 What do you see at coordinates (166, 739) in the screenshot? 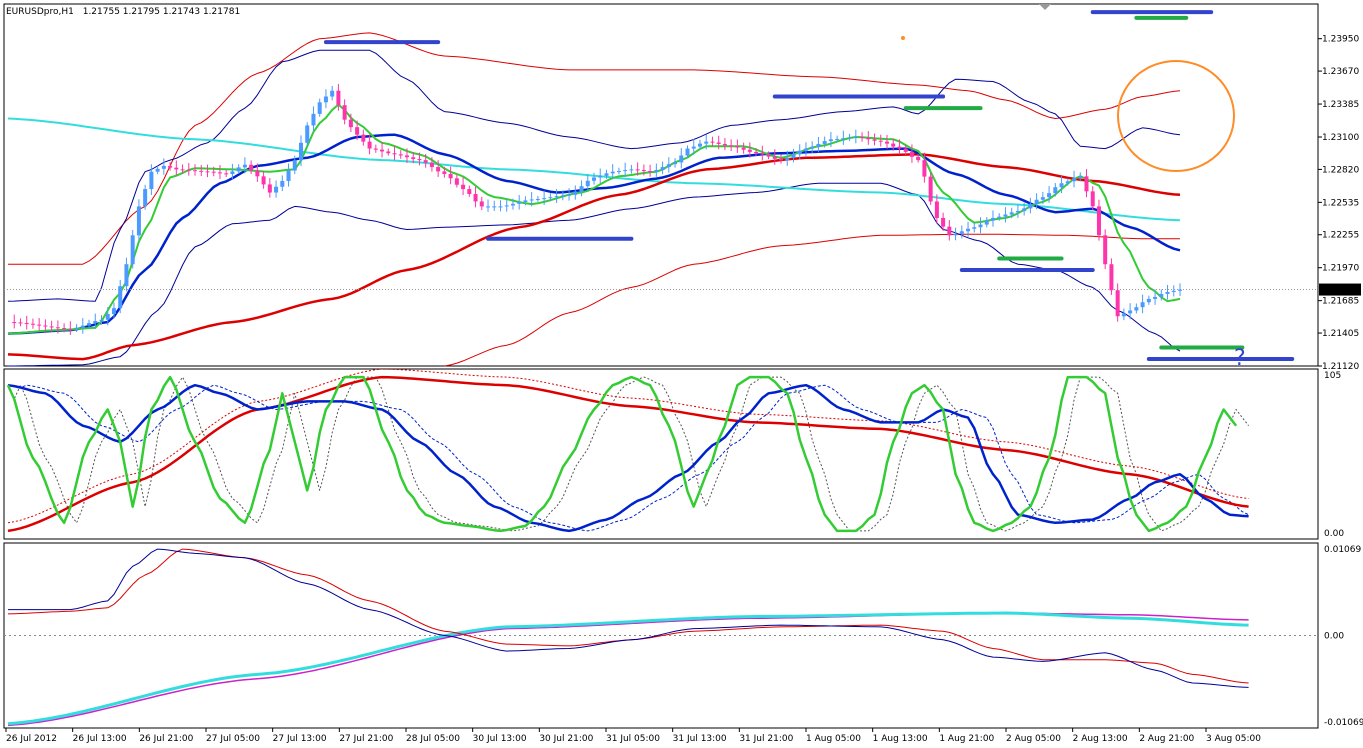
I see `x-tick-label: 26 Jul 21:00` at bounding box center [166, 739].